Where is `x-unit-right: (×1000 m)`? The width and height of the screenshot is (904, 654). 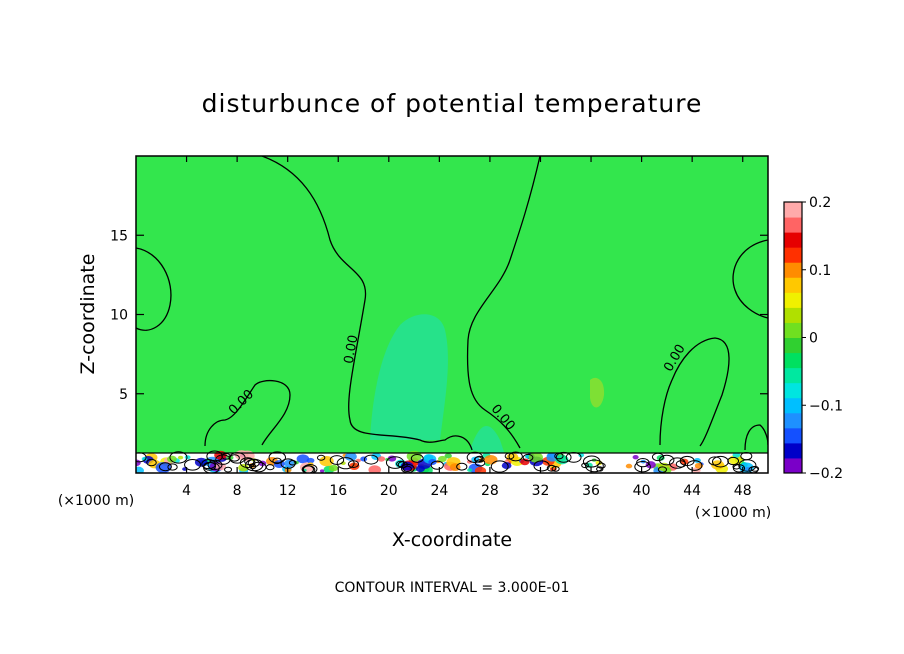
x-unit-right: (×1000 m) is located at coordinates (733, 513).